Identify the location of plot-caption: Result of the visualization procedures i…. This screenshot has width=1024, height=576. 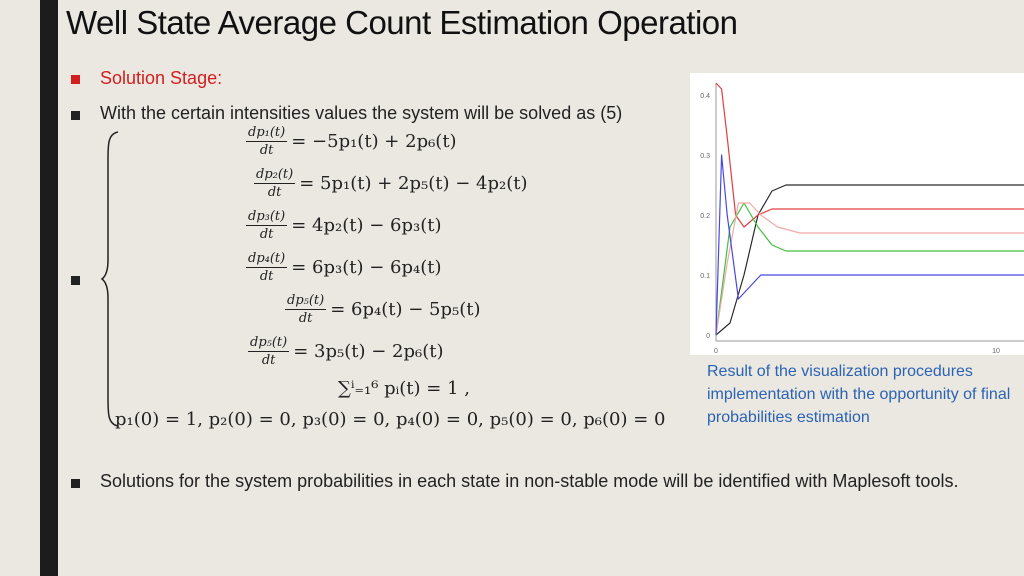
(859, 394).